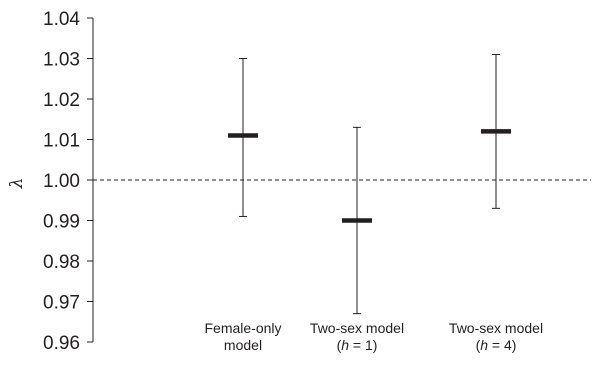  I want to click on category-label-text: = 4), so click(502, 345).